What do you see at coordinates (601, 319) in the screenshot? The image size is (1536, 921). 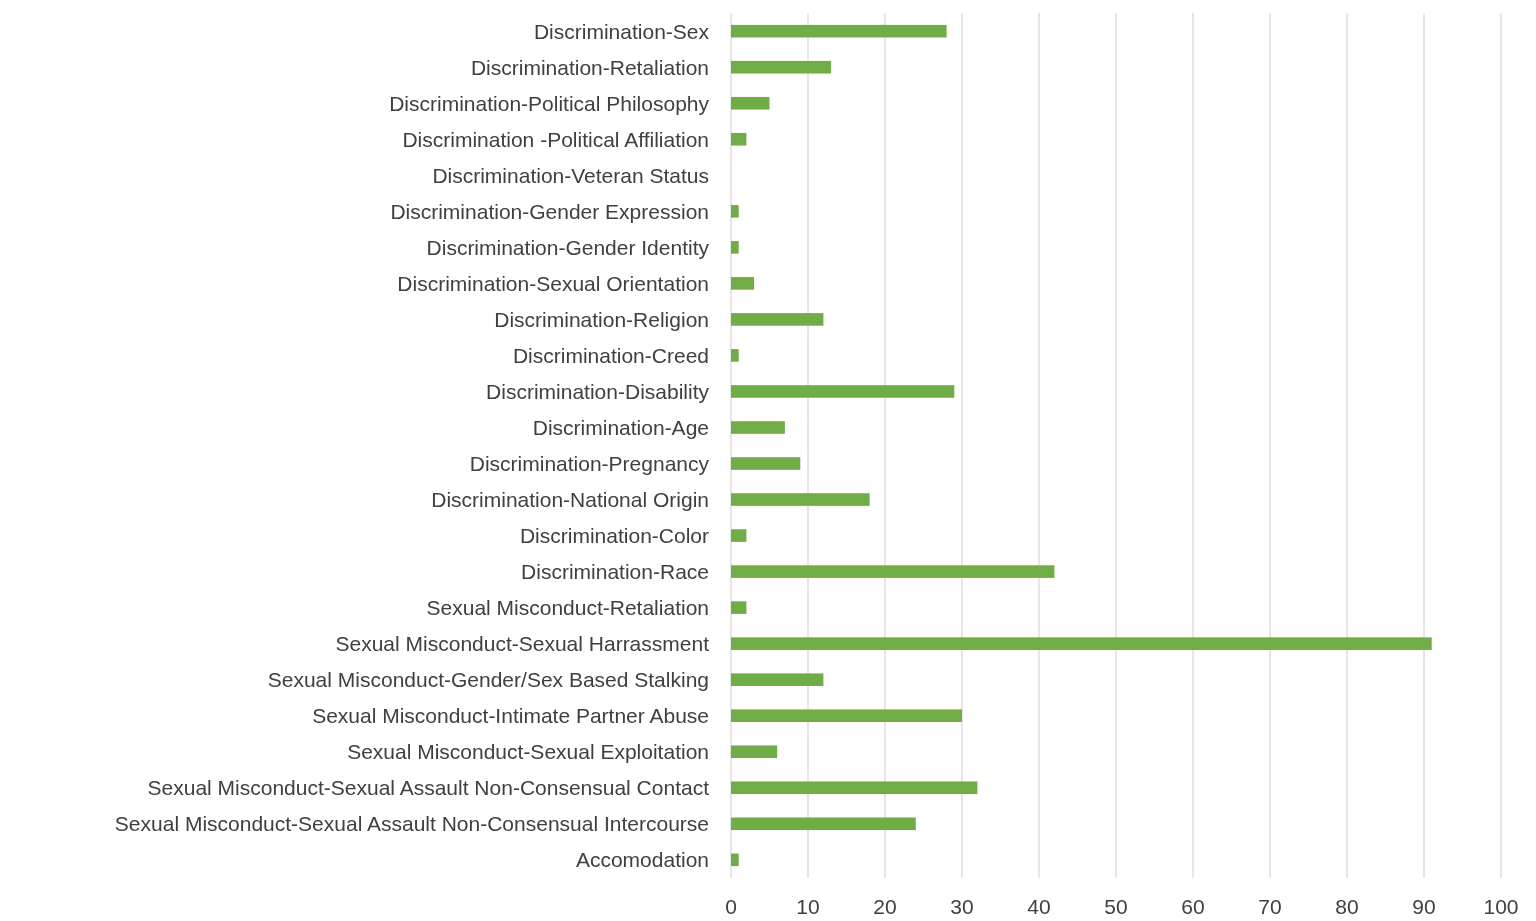 I see `y-tick-label: Discrimination-Religion` at bounding box center [601, 319].